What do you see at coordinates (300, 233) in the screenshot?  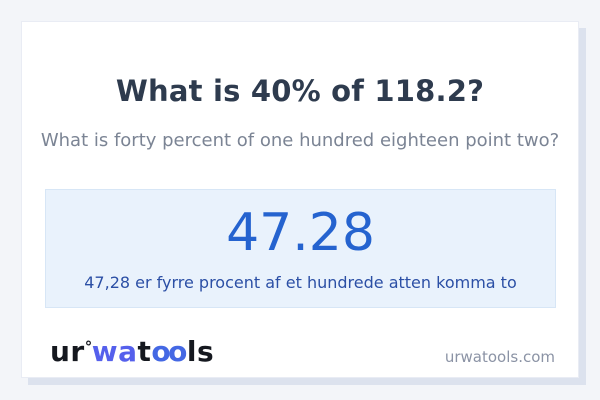 I see `answer-value: 47.28` at bounding box center [300, 233].